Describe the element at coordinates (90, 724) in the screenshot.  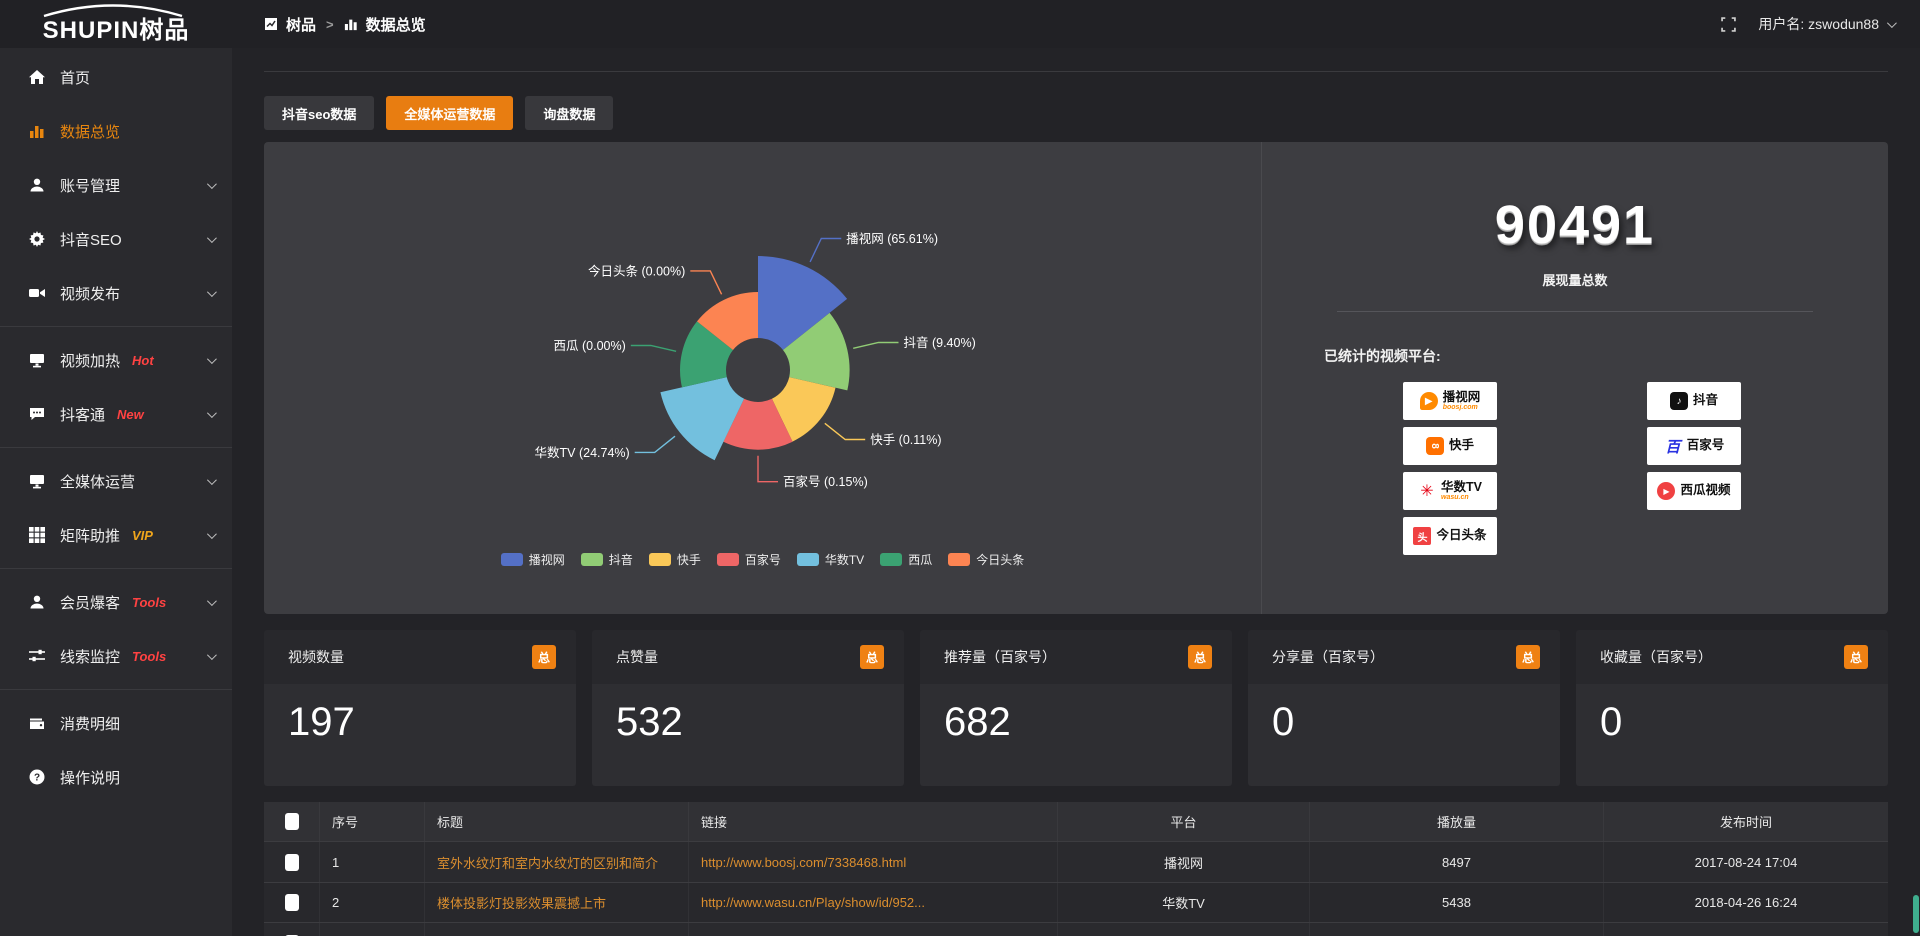
I see `sidebar-item-label: 消费明细` at that location.